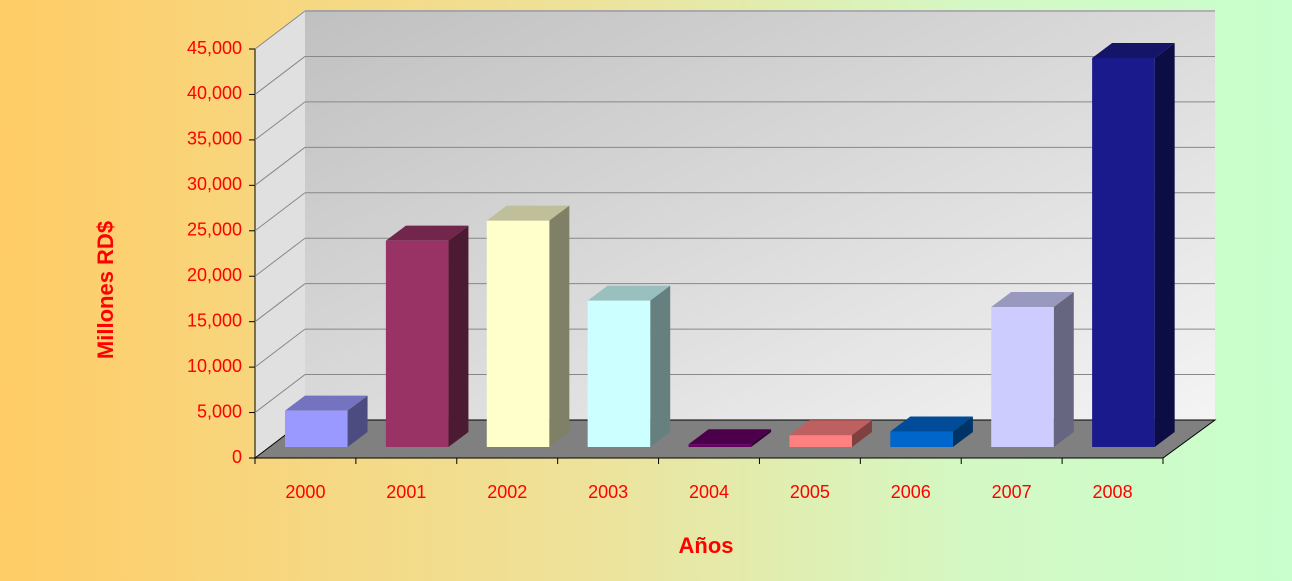  Describe the element at coordinates (214, 184) in the screenshot. I see `y-tick-label: 30,000` at that location.